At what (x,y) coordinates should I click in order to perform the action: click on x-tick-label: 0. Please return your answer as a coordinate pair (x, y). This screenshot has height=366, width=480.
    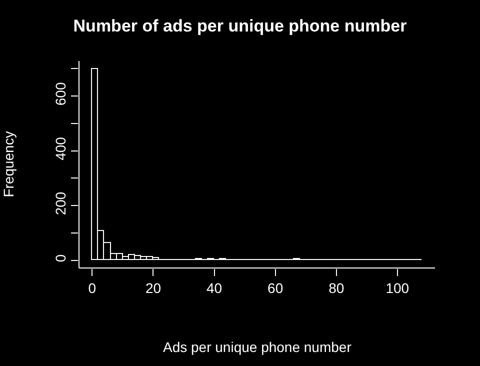
    Looking at the image, I should click on (92, 288).